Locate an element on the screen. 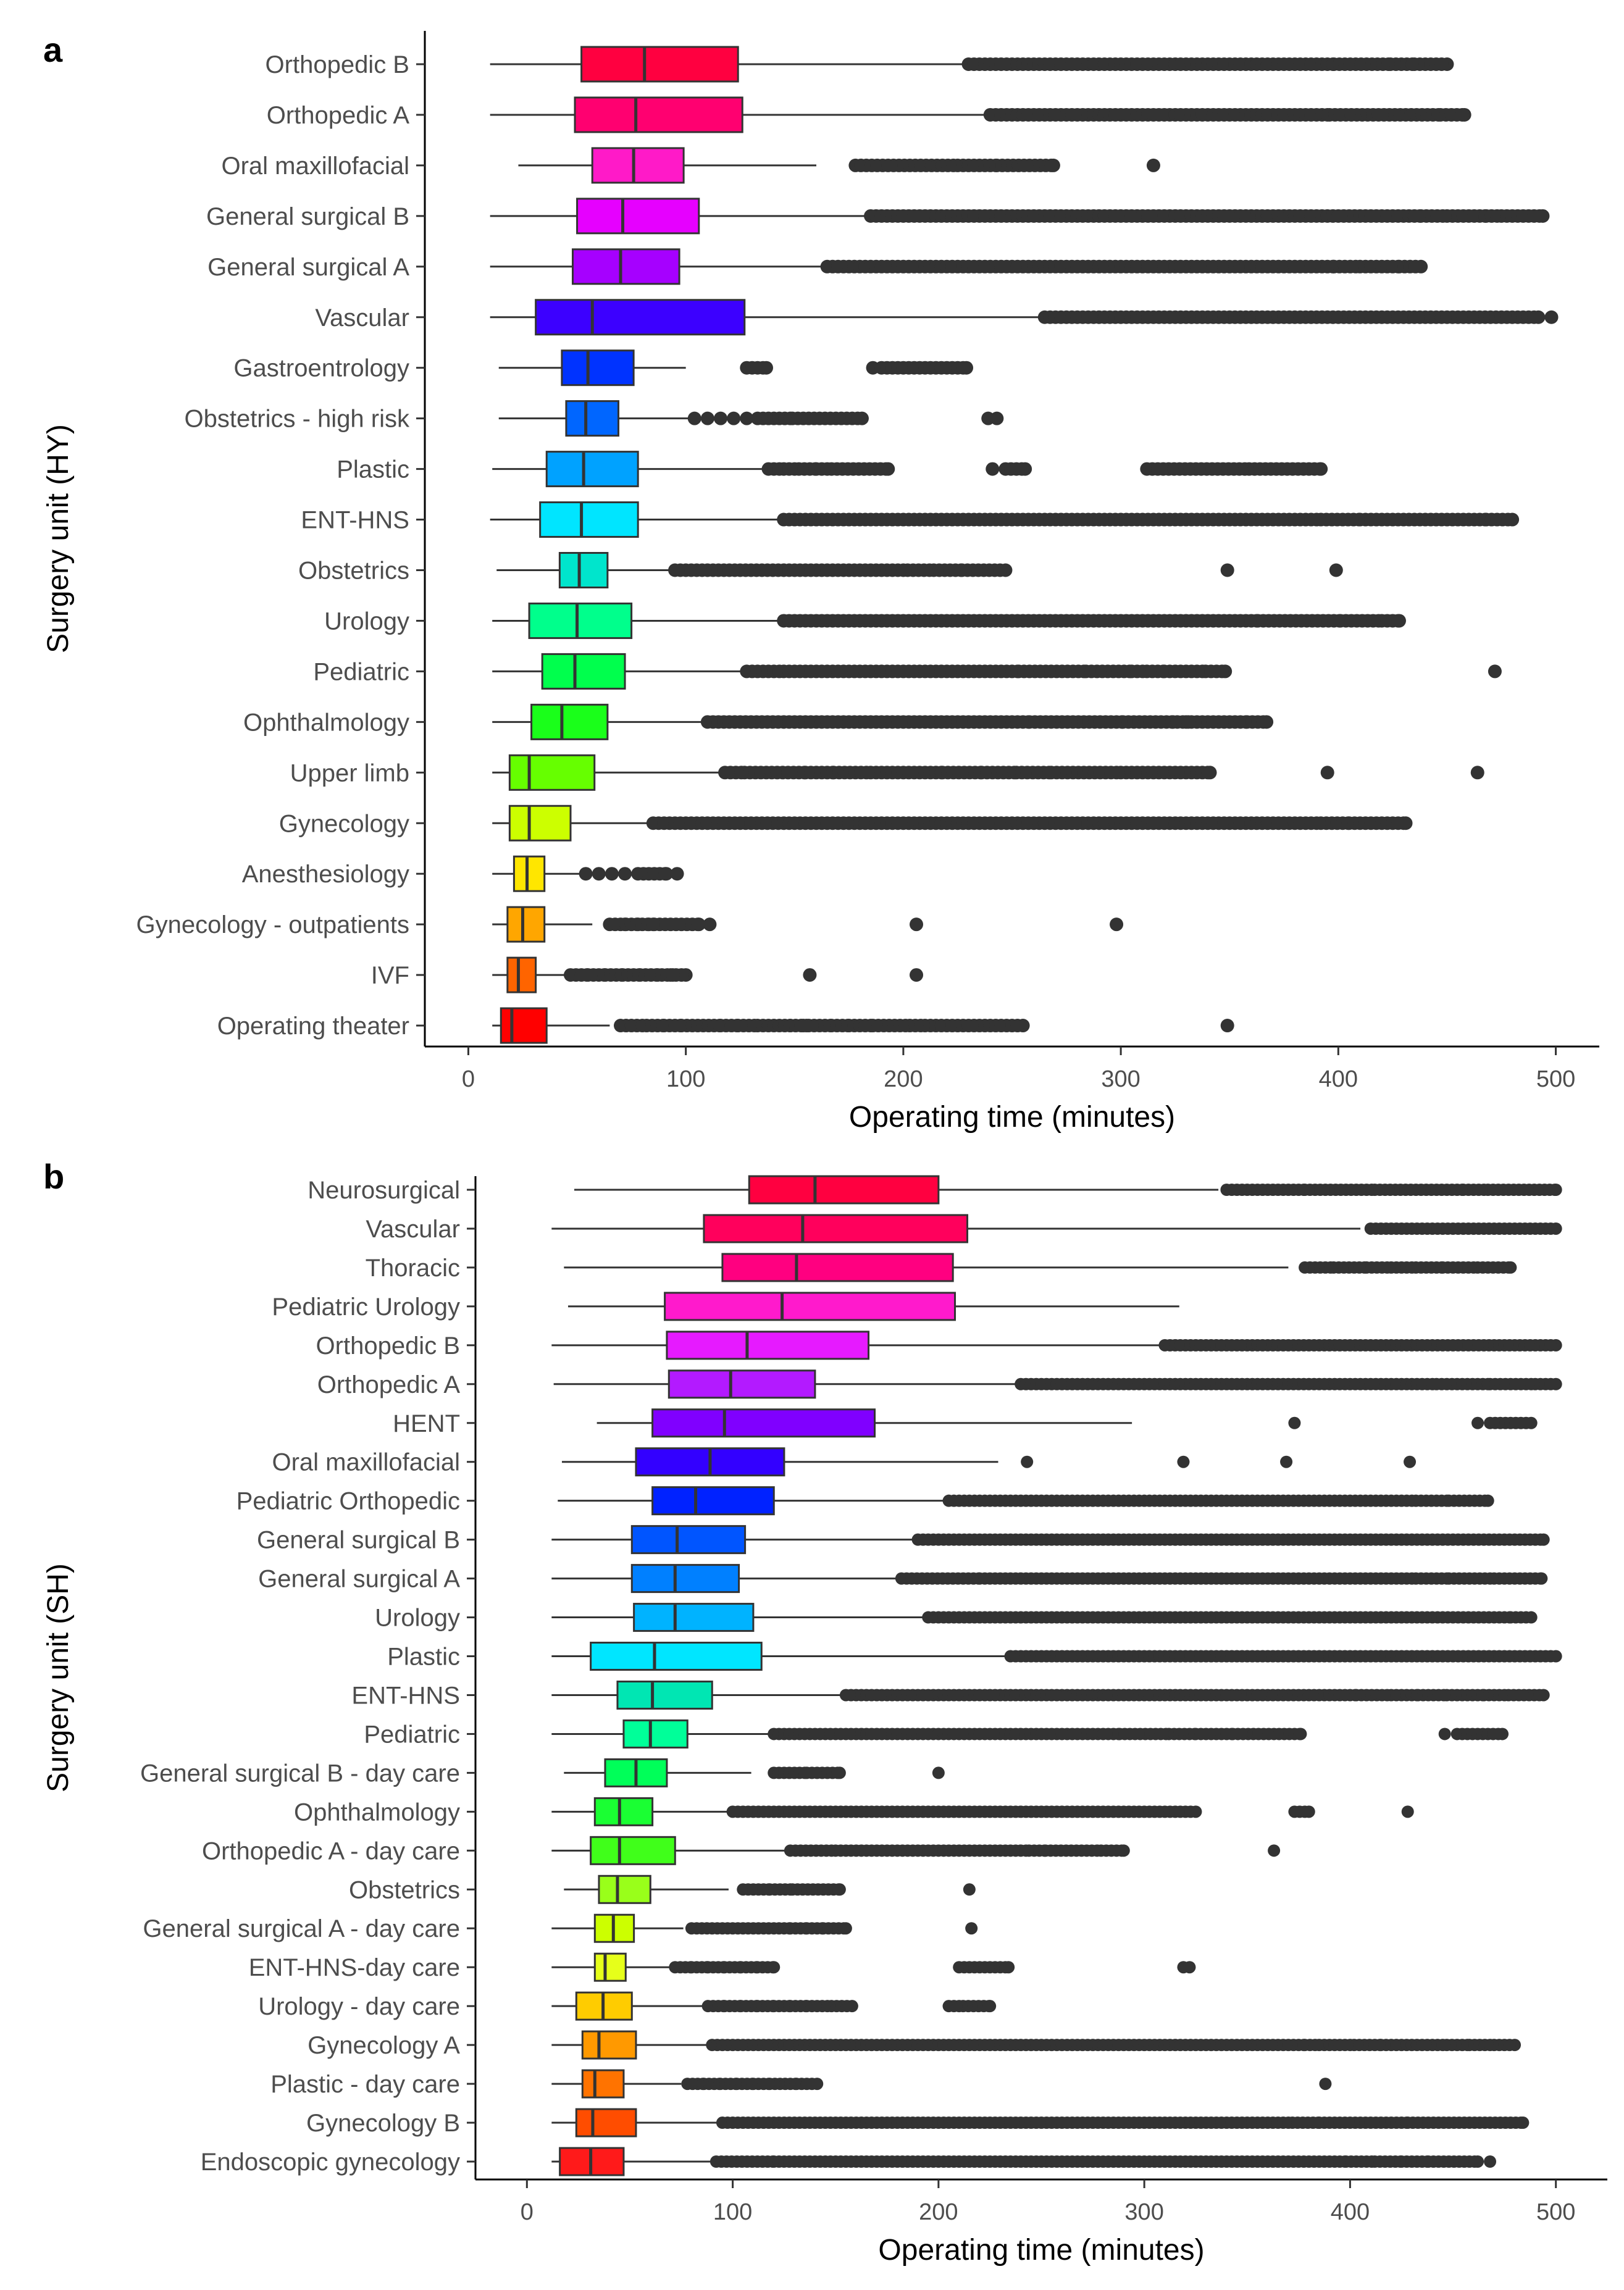  box-row: Thoracic is located at coordinates (942, 1268).